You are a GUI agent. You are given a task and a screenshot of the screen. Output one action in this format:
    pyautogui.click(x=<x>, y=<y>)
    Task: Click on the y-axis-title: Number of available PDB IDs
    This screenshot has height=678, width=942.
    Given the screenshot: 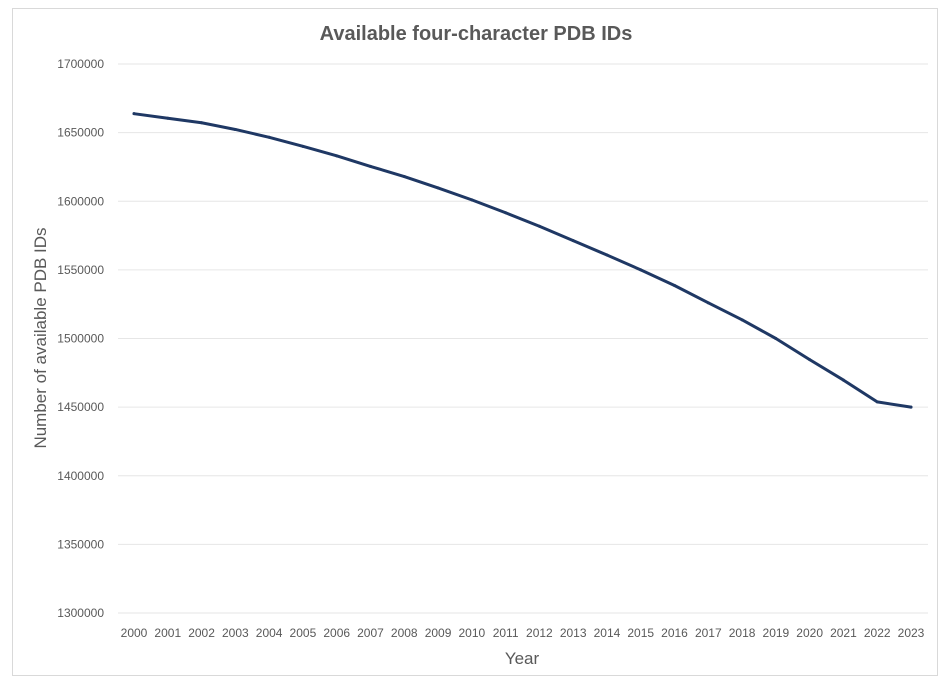 What is the action you would take?
    pyautogui.click(x=40, y=337)
    